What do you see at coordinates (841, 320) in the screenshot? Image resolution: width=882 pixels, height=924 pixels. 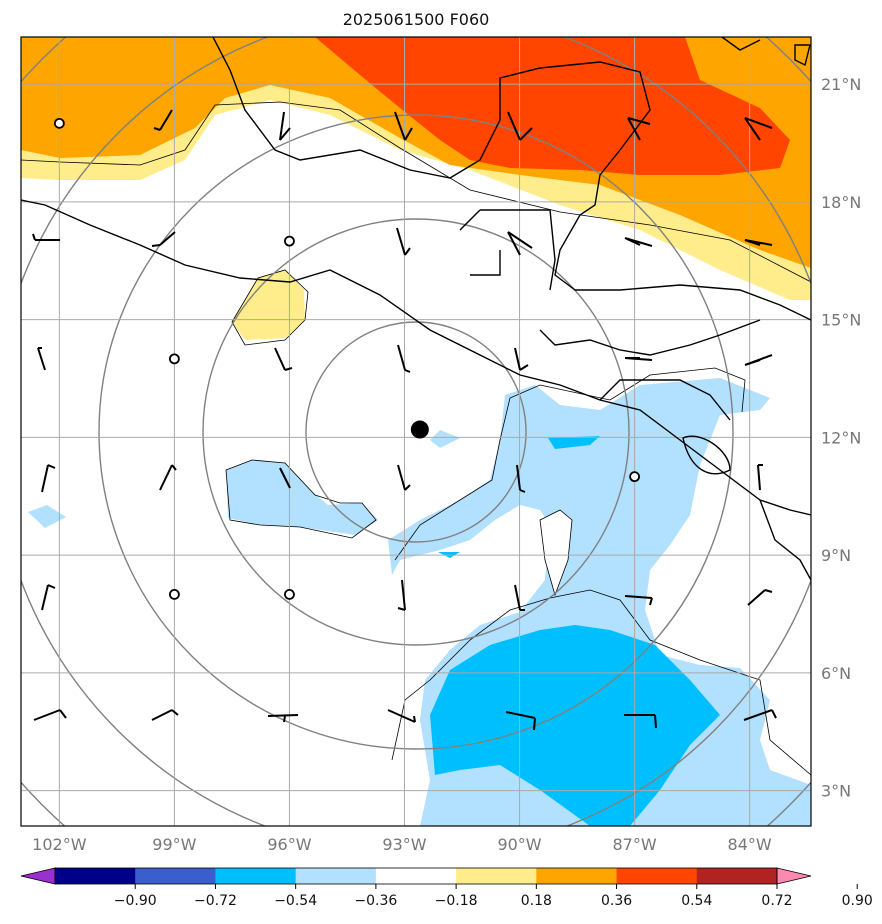 I see `latitude-label: 15°N` at bounding box center [841, 320].